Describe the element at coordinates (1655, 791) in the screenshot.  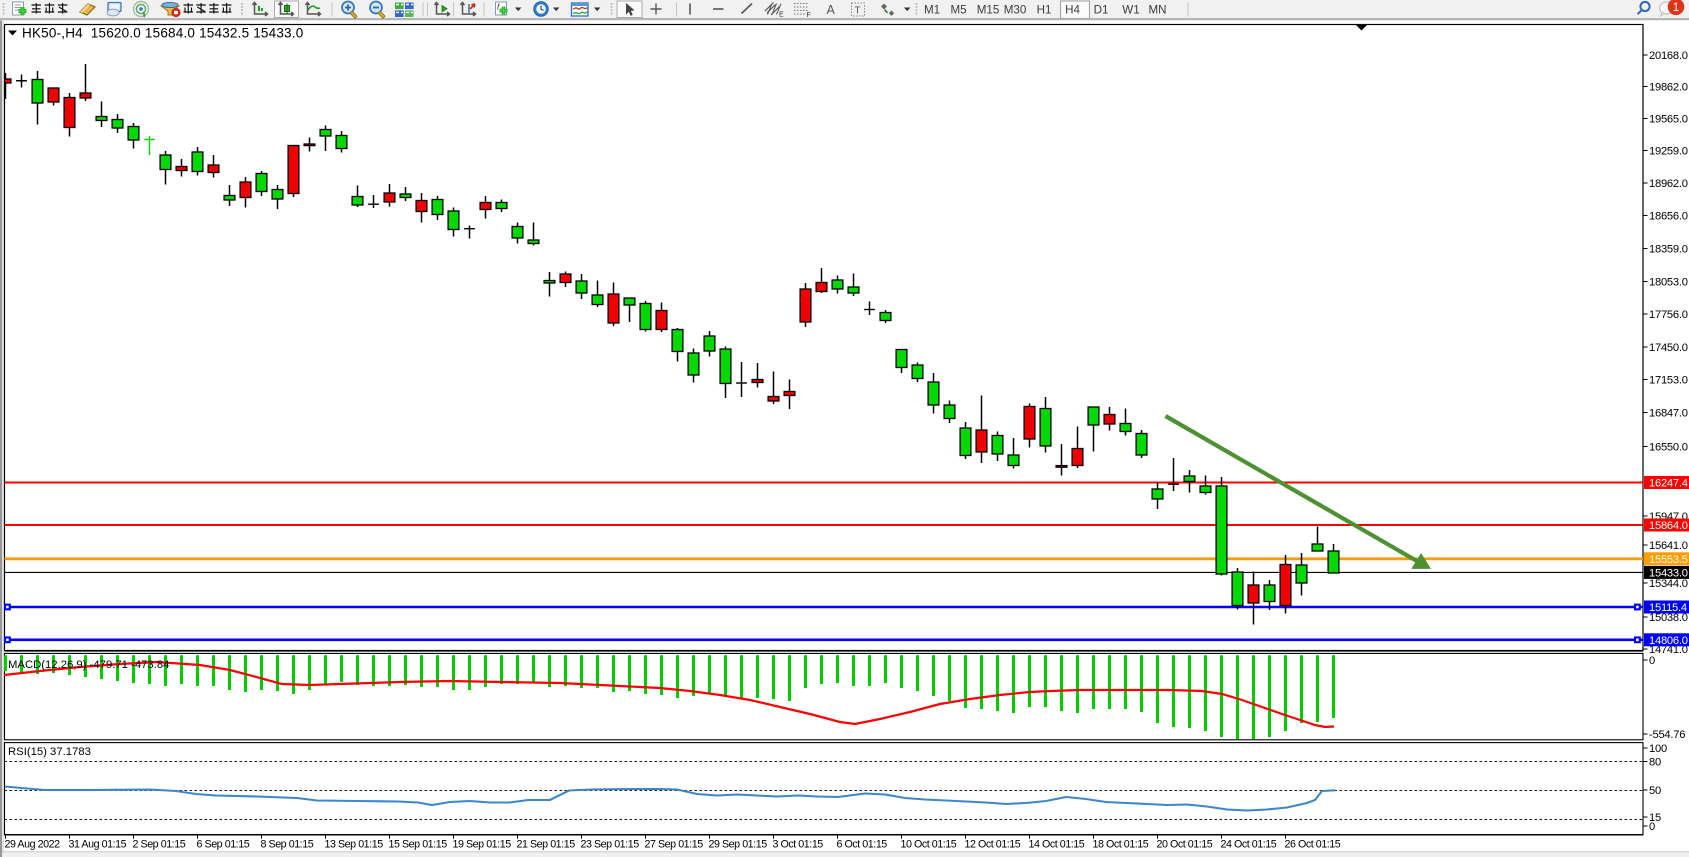
I see `svg-text: 50` at that location.